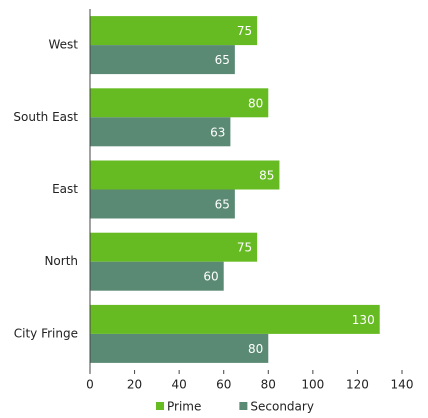 The image size is (428, 418). Describe the element at coordinates (402, 385) in the screenshot. I see `x-tick-label: 140` at that location.